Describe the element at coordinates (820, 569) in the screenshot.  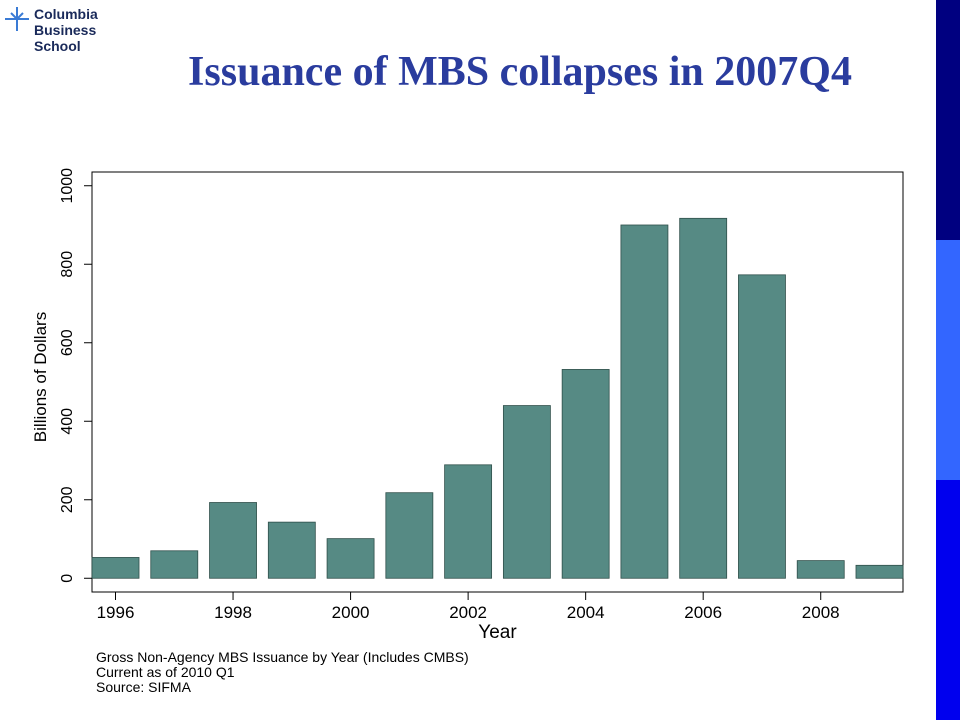
I see `bar-2008` at that location.